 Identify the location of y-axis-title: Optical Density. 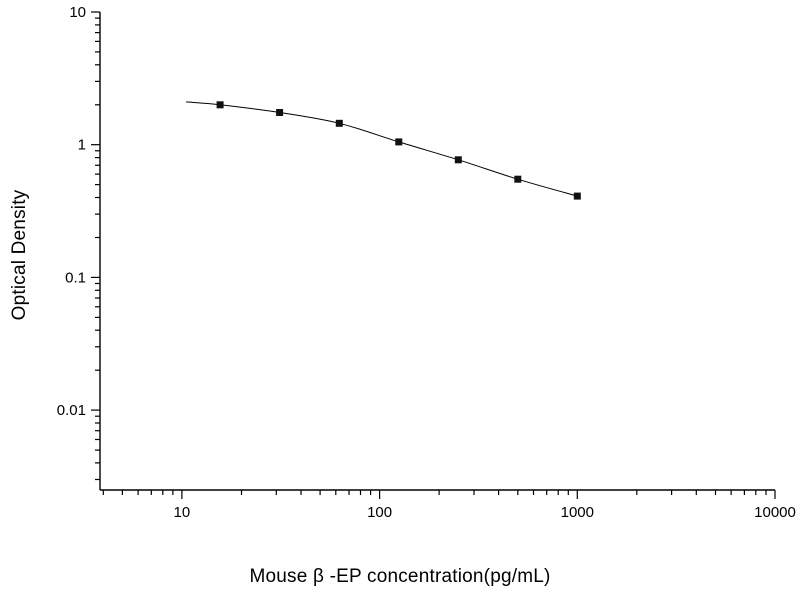
(19, 255).